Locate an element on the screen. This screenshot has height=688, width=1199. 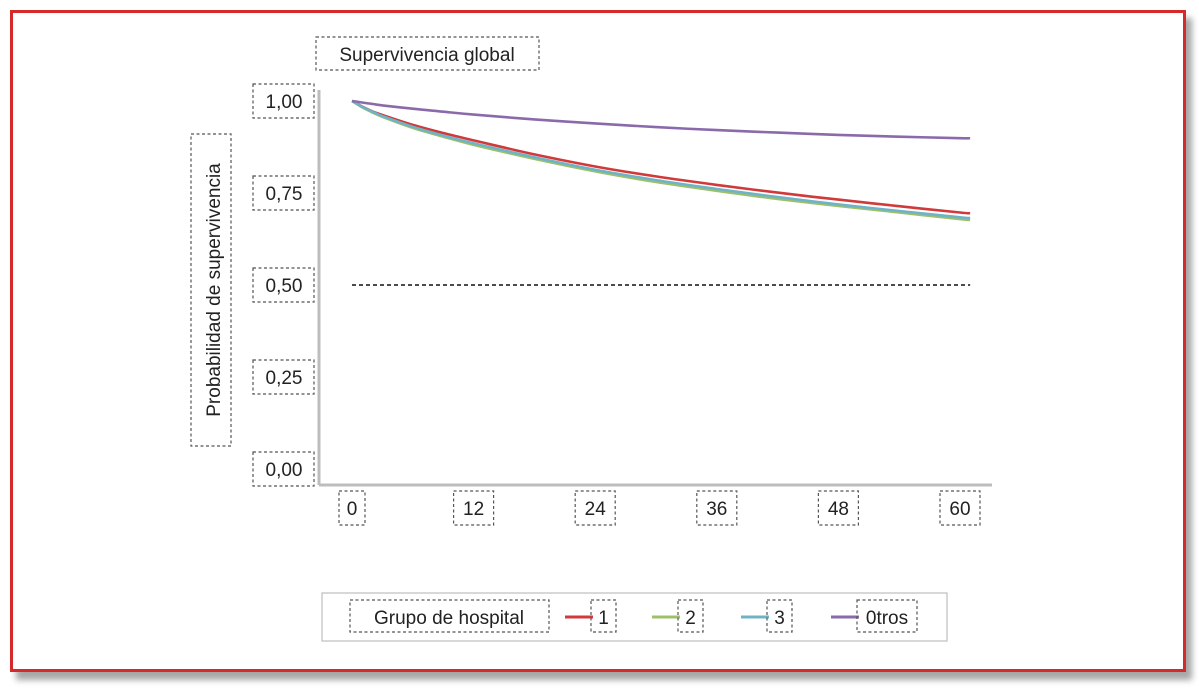
x-tick-label: 60 is located at coordinates (959, 509).